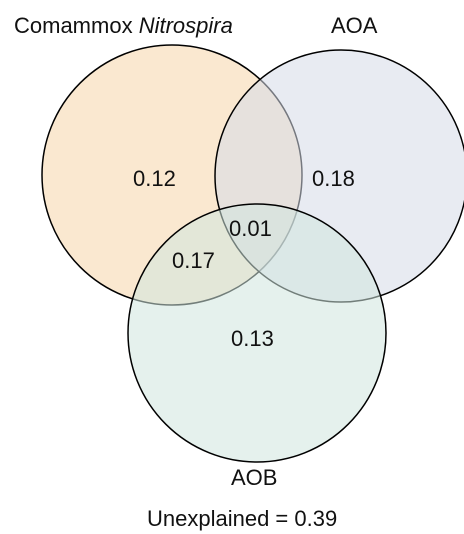 This screenshot has height=534, width=464. I want to click on unexplained-label: Unexplained = 0.39, so click(242, 518).